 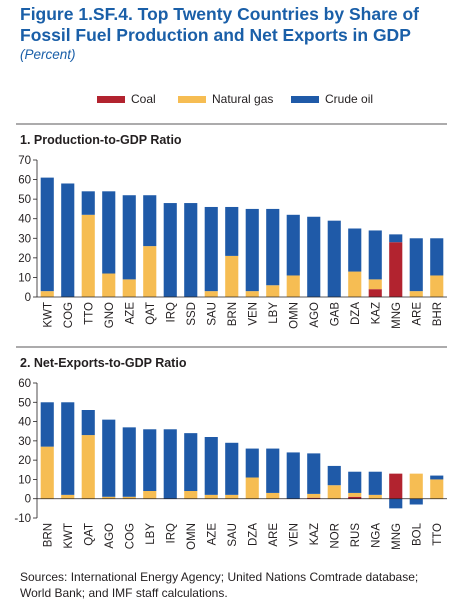 I want to click on legend-swatch-crude-oil, so click(x=305, y=99).